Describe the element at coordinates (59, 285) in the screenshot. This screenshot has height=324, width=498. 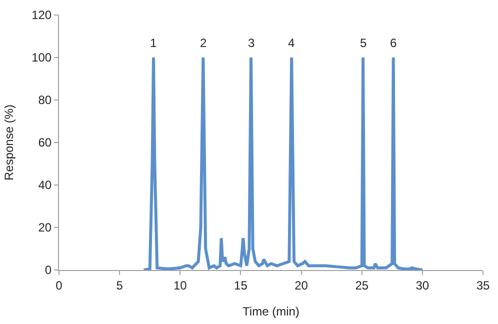
I see `x-tick-label: 0` at that location.